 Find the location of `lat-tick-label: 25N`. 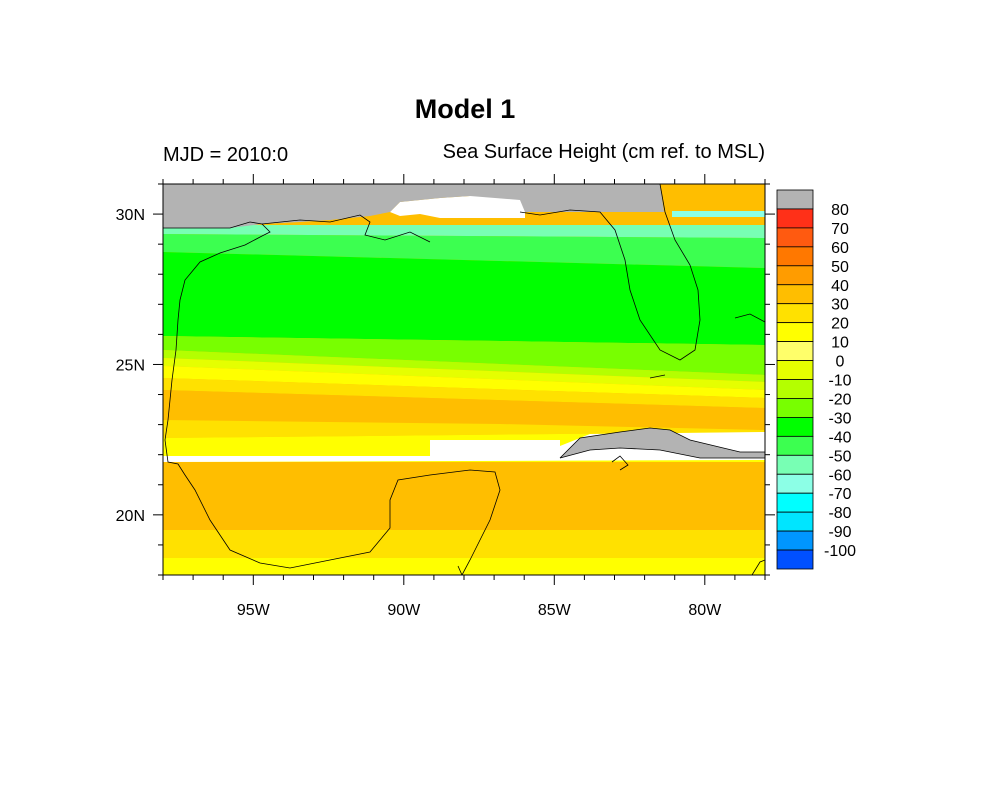

lat-tick-label: 25N is located at coordinates (130, 365).